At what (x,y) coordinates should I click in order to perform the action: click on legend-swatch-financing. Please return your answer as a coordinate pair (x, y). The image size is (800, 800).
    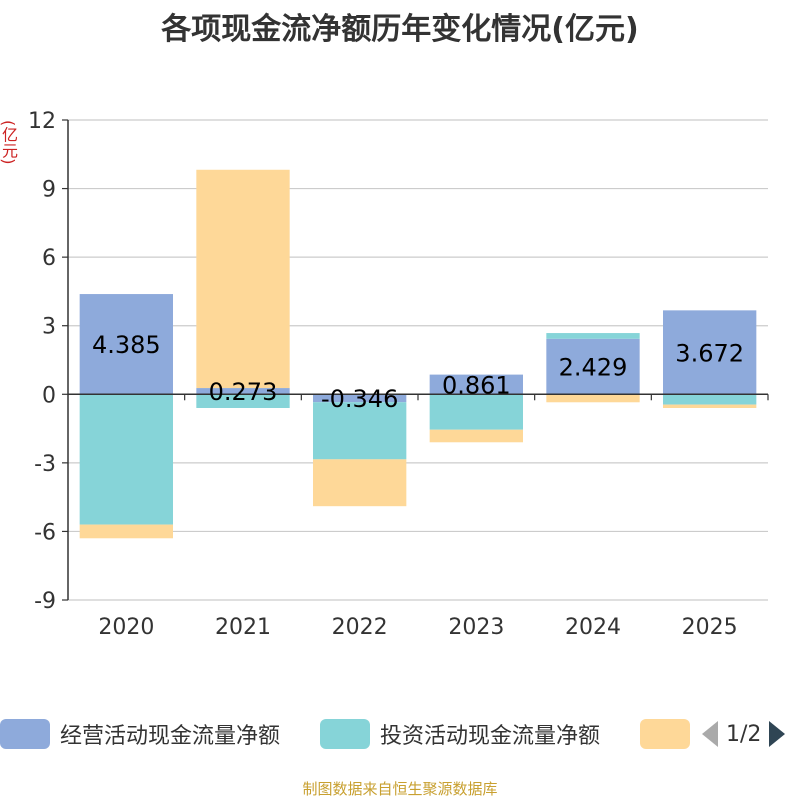
    Looking at the image, I should click on (665, 734).